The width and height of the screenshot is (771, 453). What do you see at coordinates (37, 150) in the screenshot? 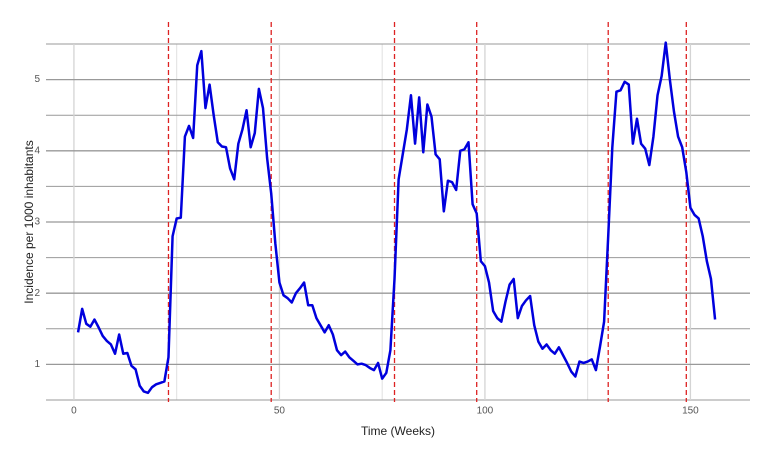
I see `y-tick-label: 4` at bounding box center [37, 150].